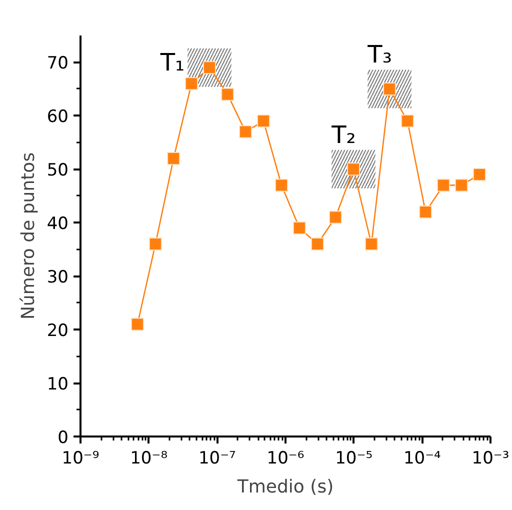 Image resolution: width=512 pixels, height=510 pixels. Describe the element at coordinates (57, 117) in the screenshot. I see `y-tick-label: 60` at that location.